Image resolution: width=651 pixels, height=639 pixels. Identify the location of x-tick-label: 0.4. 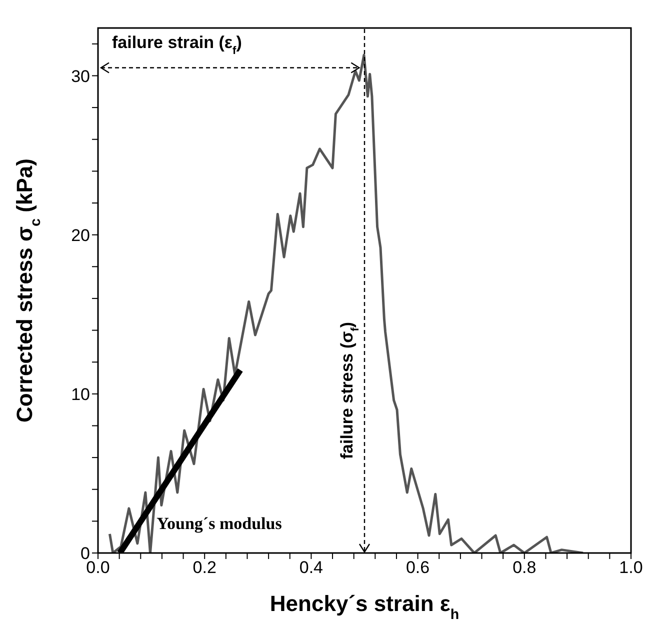
(311, 568).